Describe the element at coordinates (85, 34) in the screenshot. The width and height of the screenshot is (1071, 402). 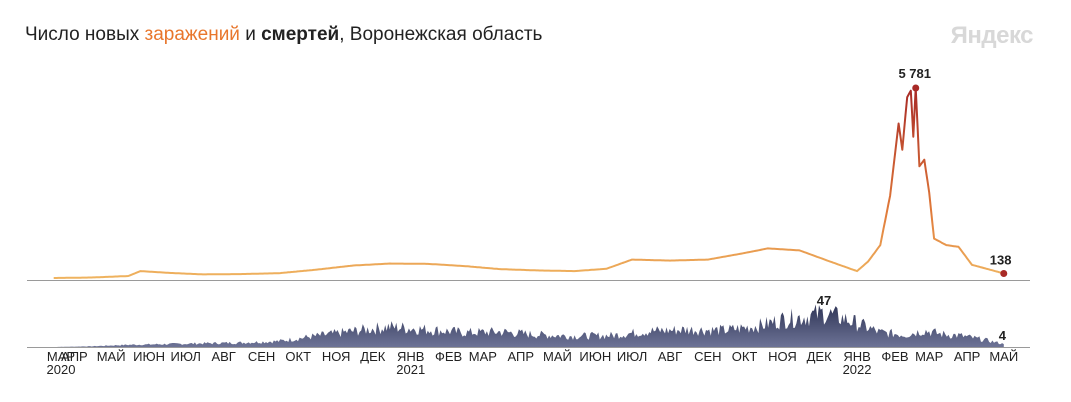
I see `title-part1: Число новых` at that location.